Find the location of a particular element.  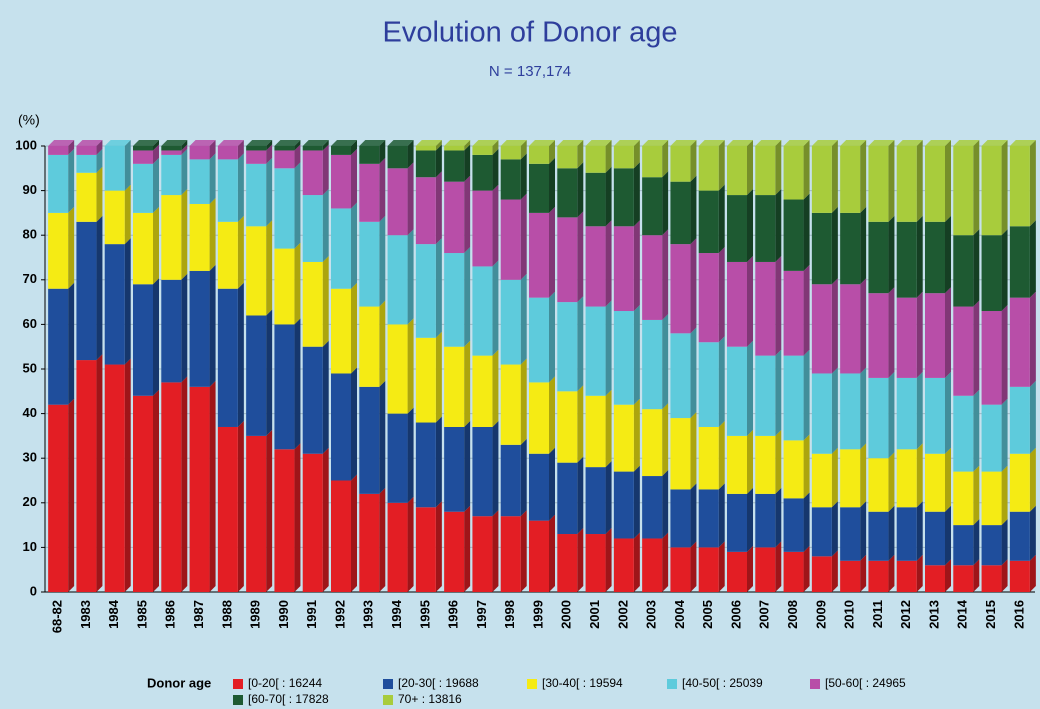

legend-title: Donor age is located at coordinates (179, 682).